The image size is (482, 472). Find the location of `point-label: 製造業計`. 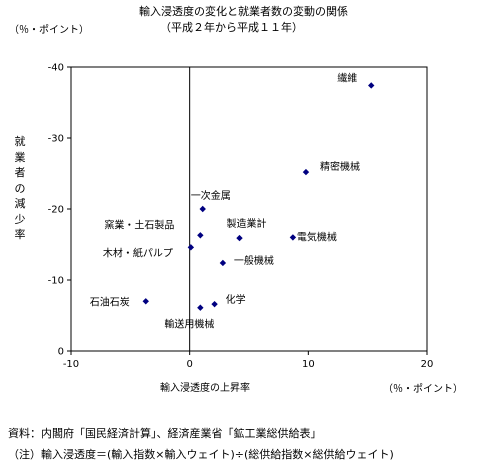

point-label: 製造業計 is located at coordinates (247, 223).